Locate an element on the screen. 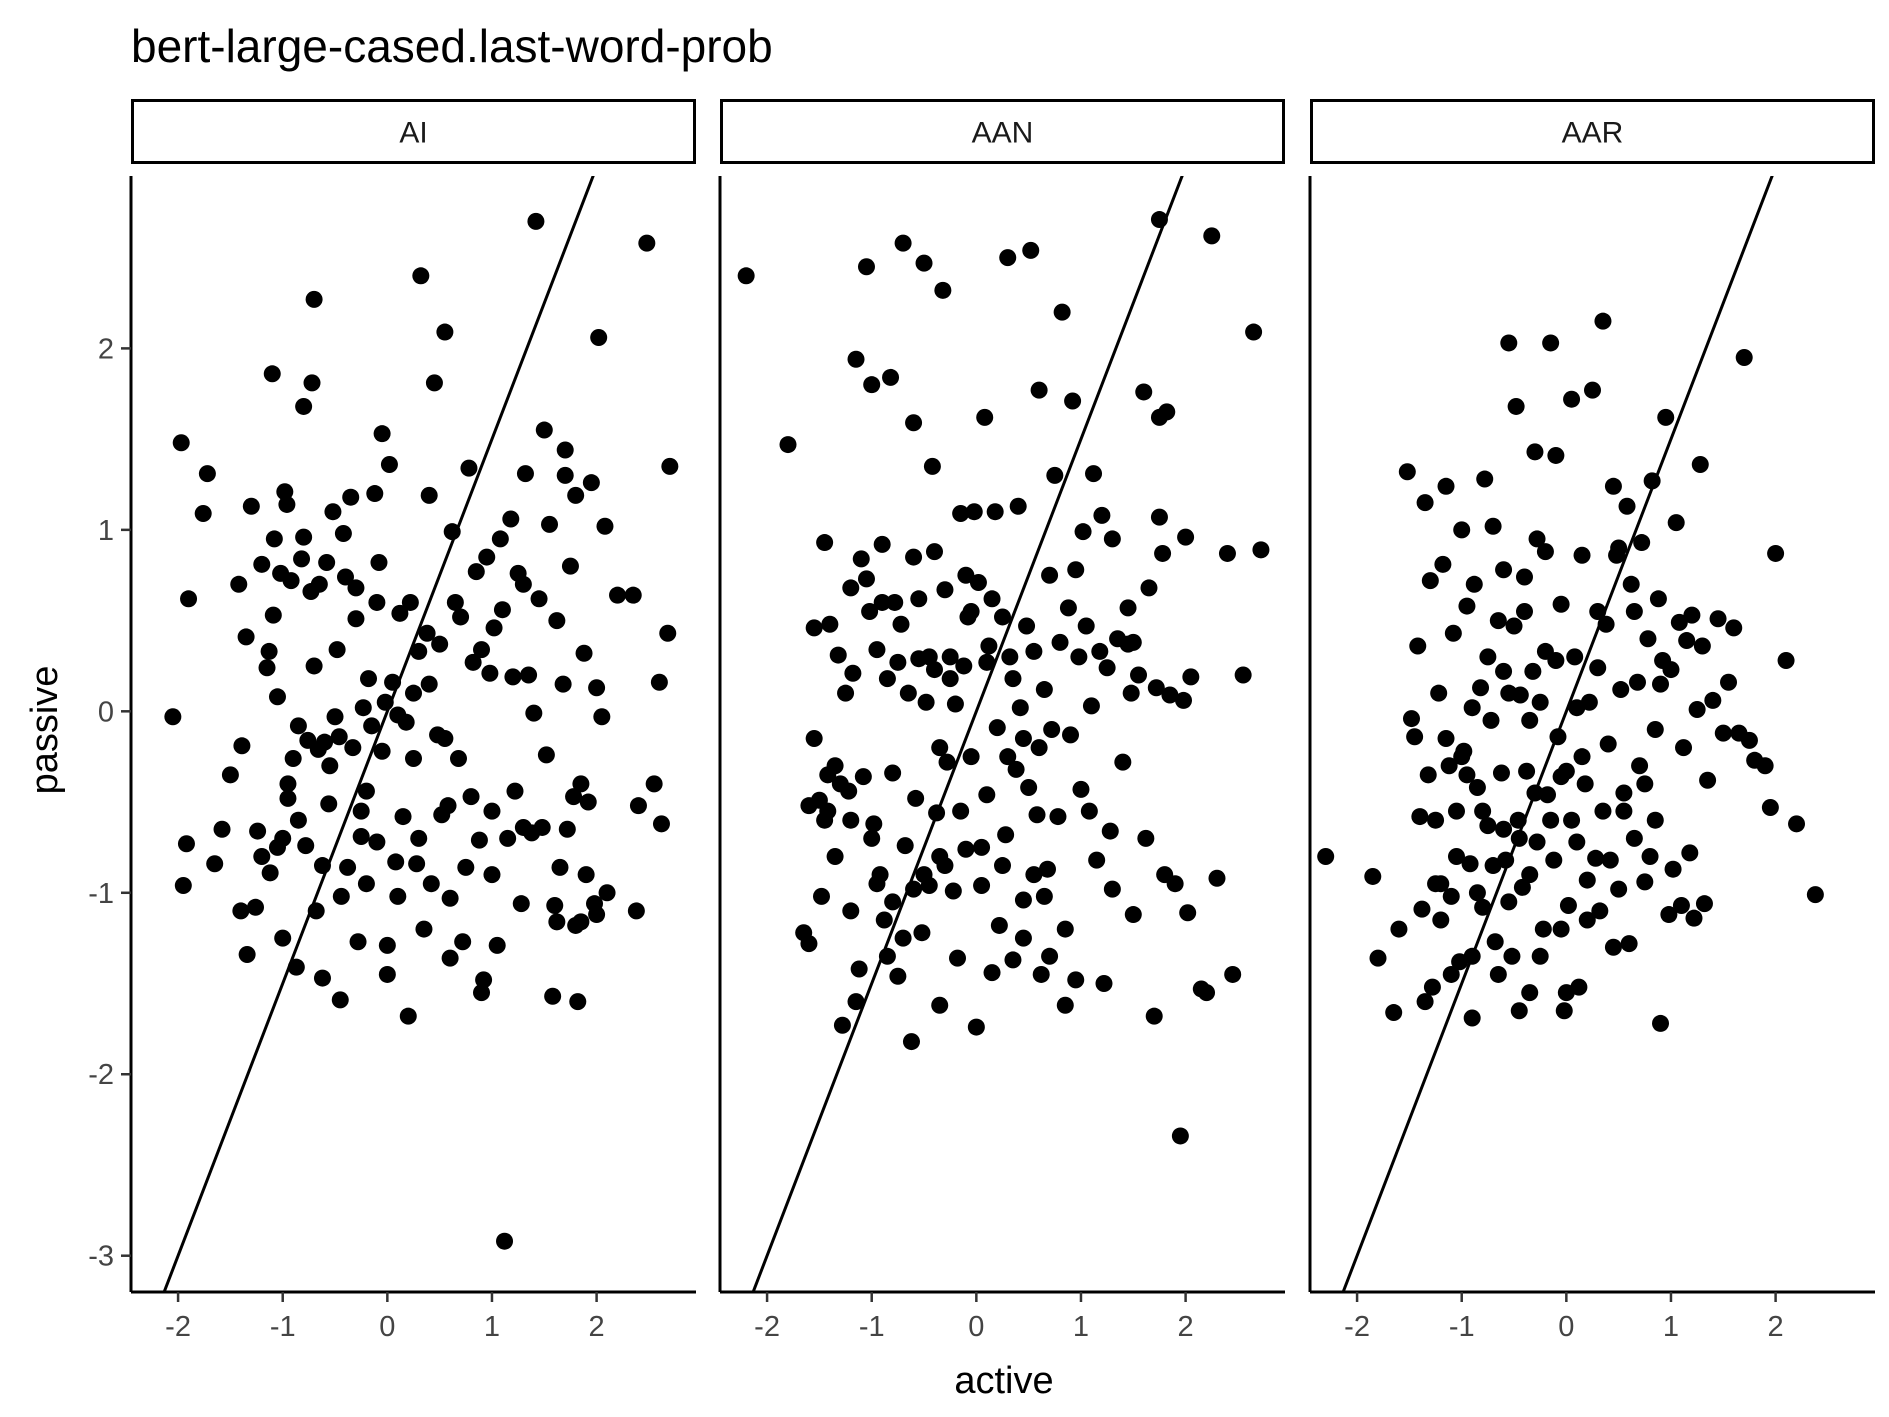 The height and width of the screenshot is (1417, 1889). facet-label-aan: AAN is located at coordinates (1003, 133).